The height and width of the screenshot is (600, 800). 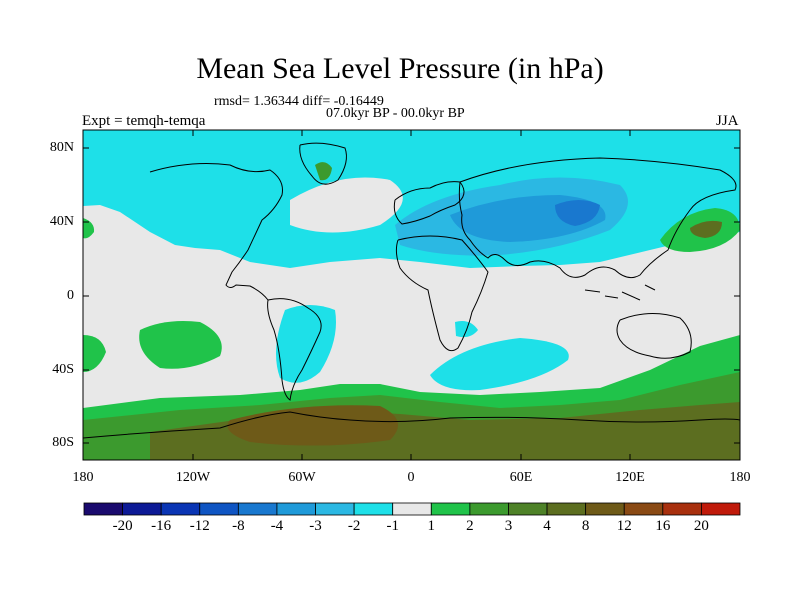 What do you see at coordinates (315, 526) in the screenshot?
I see `colorbar-label: -3` at bounding box center [315, 526].